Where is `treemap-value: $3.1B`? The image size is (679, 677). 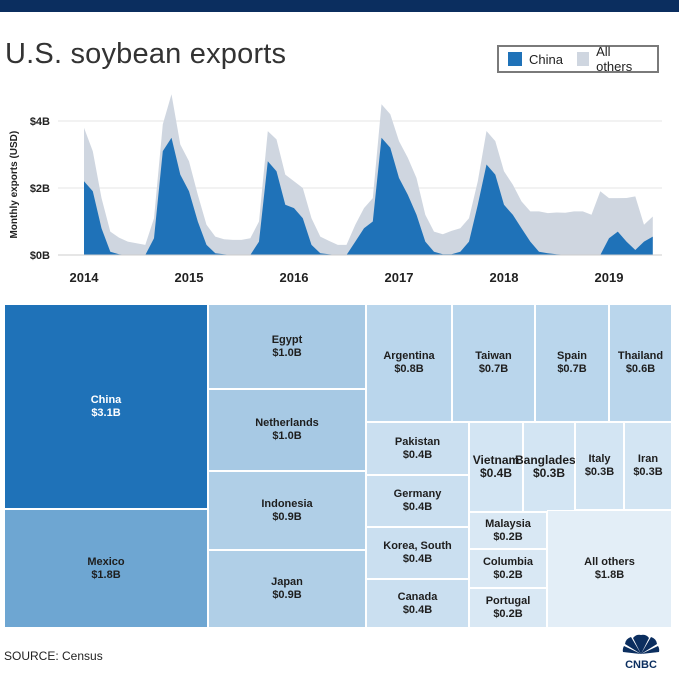 treemap-value: $3.1B is located at coordinates (106, 412).